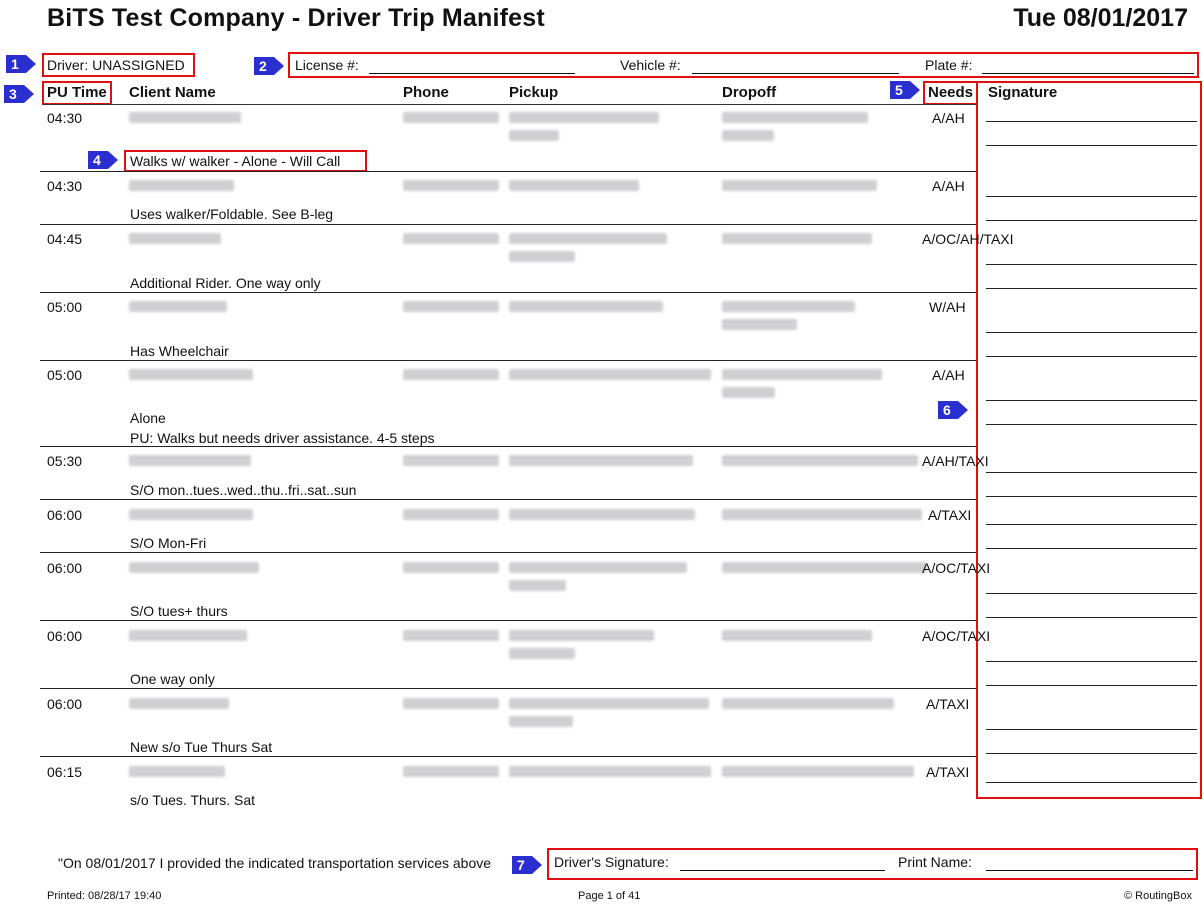 The width and height of the screenshot is (1204, 908). I want to click on driver-label: Driver: UNASSIGNED, so click(116, 65).